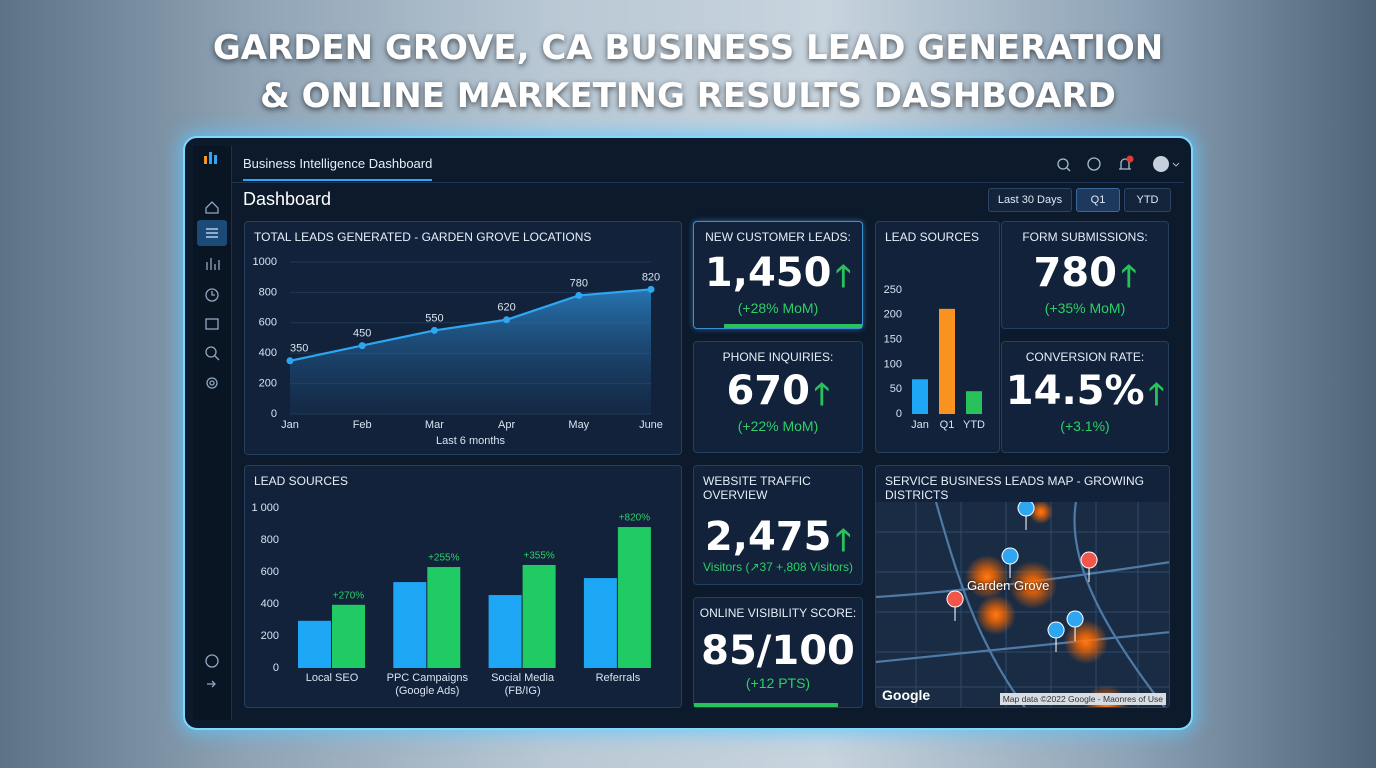  Describe the element at coordinates (1085, 237) in the screenshot. I see `kpi-title: FORM SUBMISSIONS:` at that location.